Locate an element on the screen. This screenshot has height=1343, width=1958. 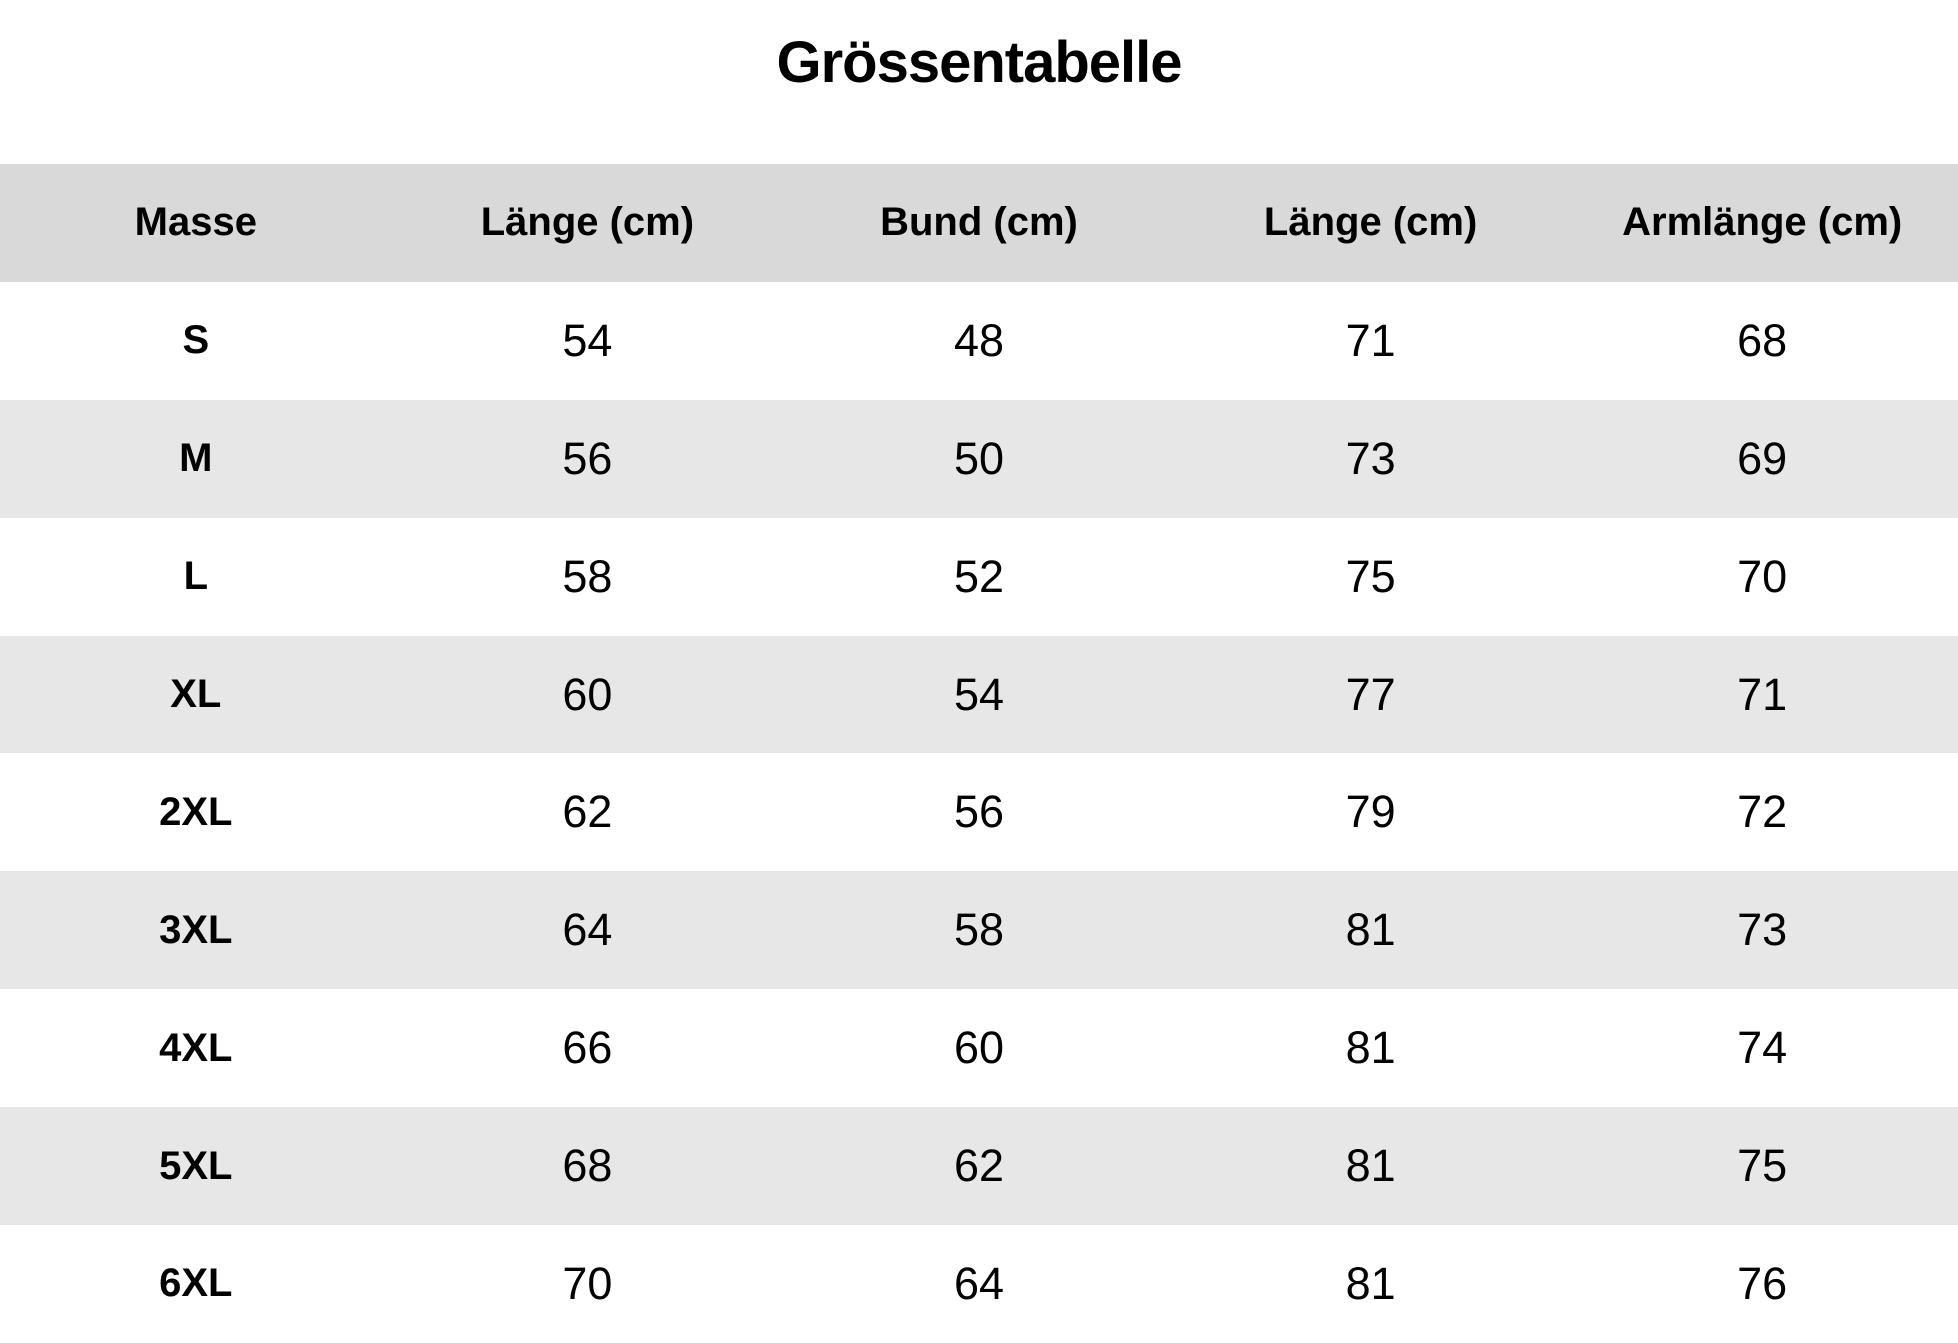
value-cell: 77 is located at coordinates (1370, 694).